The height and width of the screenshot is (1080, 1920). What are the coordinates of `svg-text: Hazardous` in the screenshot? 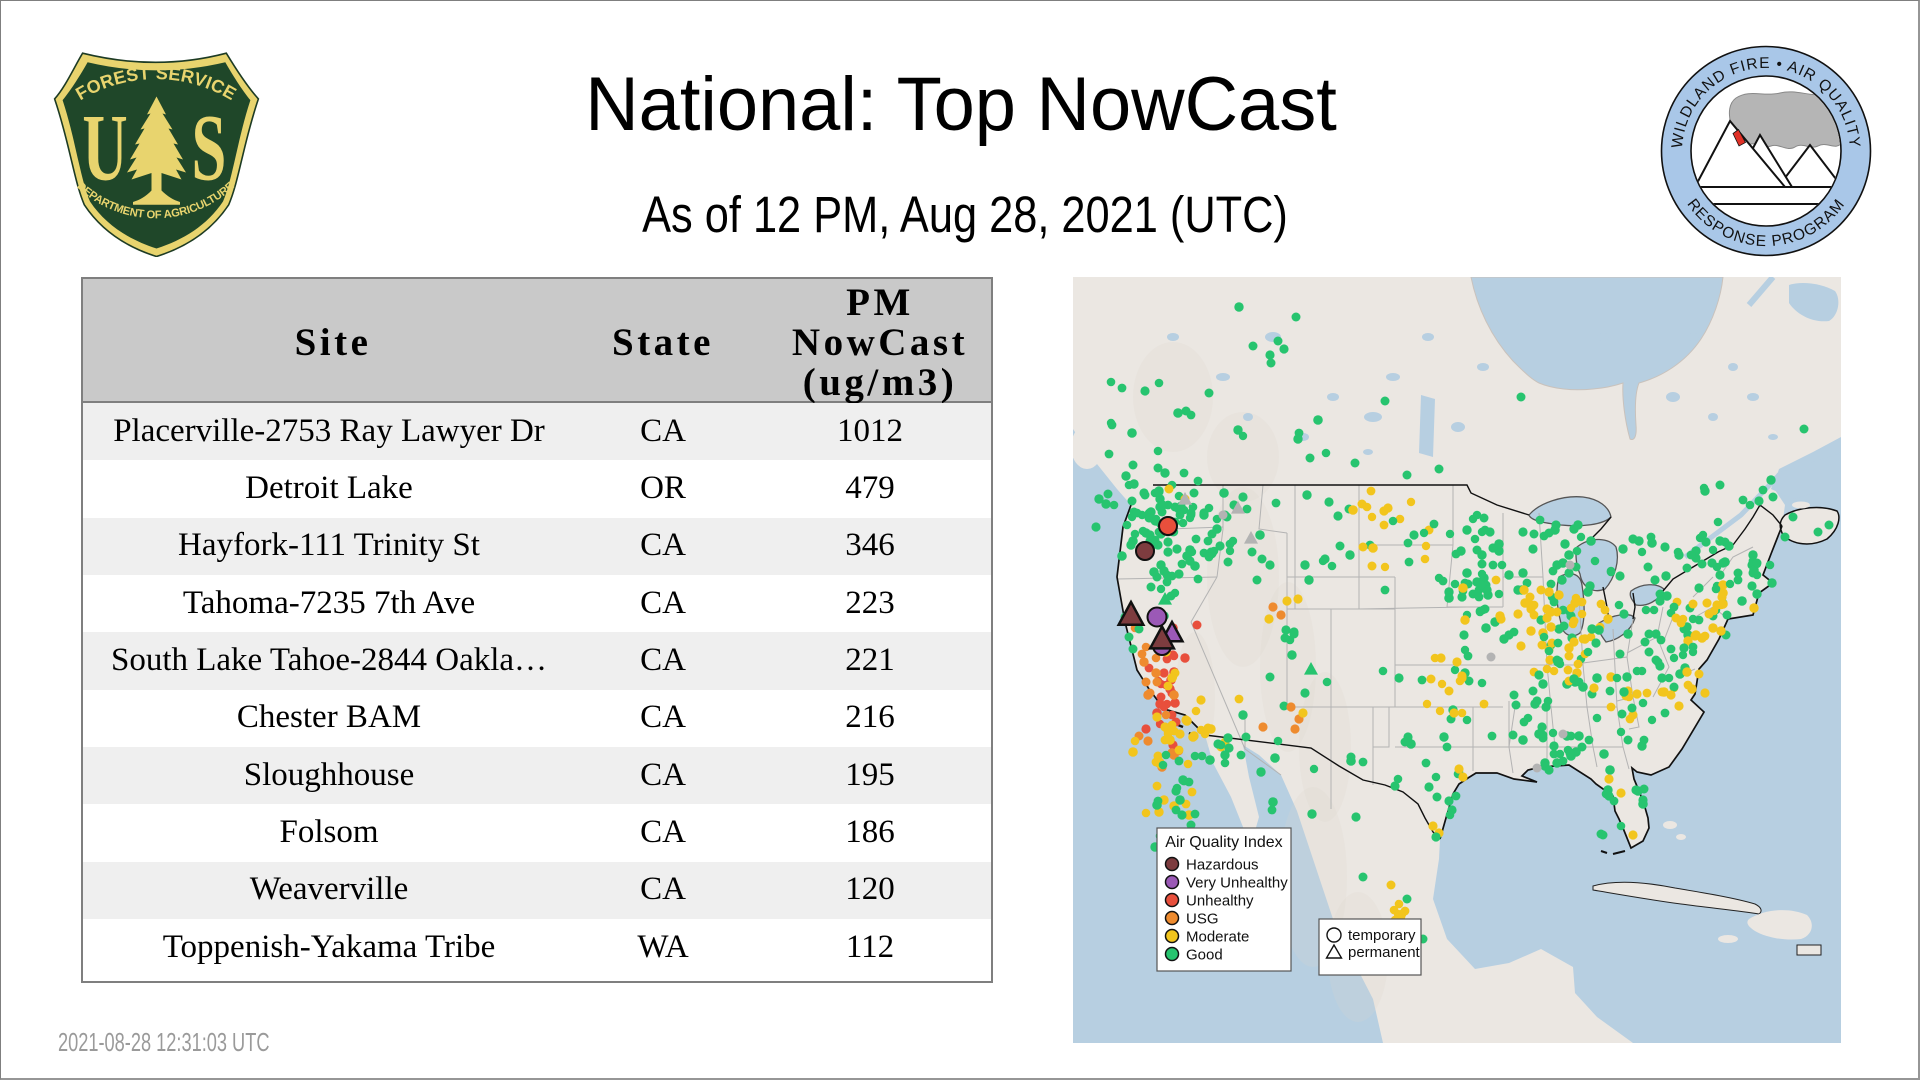 It's located at (1222, 865).